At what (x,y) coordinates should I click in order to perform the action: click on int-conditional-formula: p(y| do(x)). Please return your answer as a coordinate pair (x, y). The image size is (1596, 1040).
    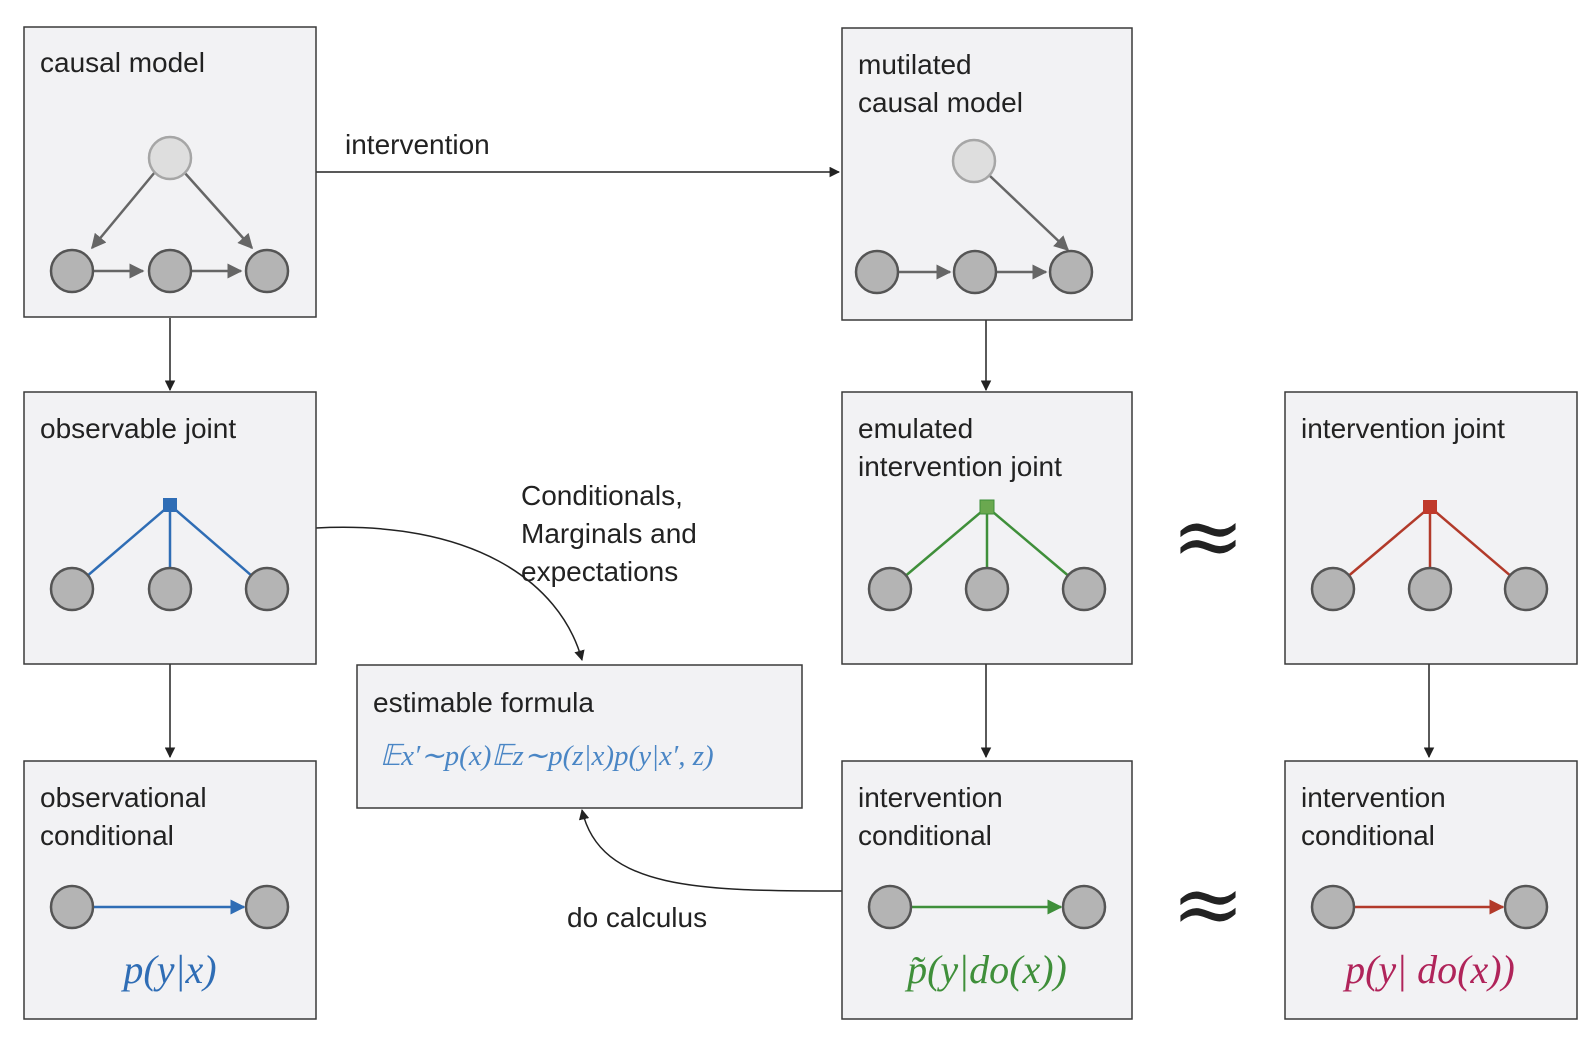
    Looking at the image, I should click on (1428, 969).